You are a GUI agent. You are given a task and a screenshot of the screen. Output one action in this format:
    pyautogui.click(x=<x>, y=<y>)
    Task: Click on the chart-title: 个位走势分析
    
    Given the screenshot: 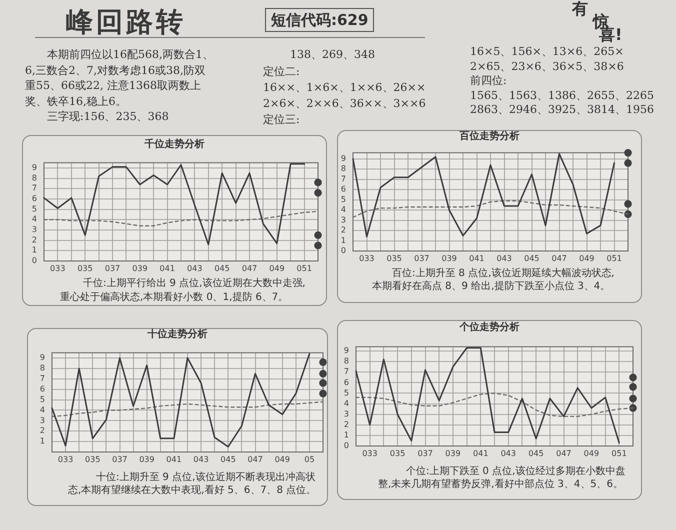 What is the action you would take?
    pyautogui.click(x=489, y=328)
    